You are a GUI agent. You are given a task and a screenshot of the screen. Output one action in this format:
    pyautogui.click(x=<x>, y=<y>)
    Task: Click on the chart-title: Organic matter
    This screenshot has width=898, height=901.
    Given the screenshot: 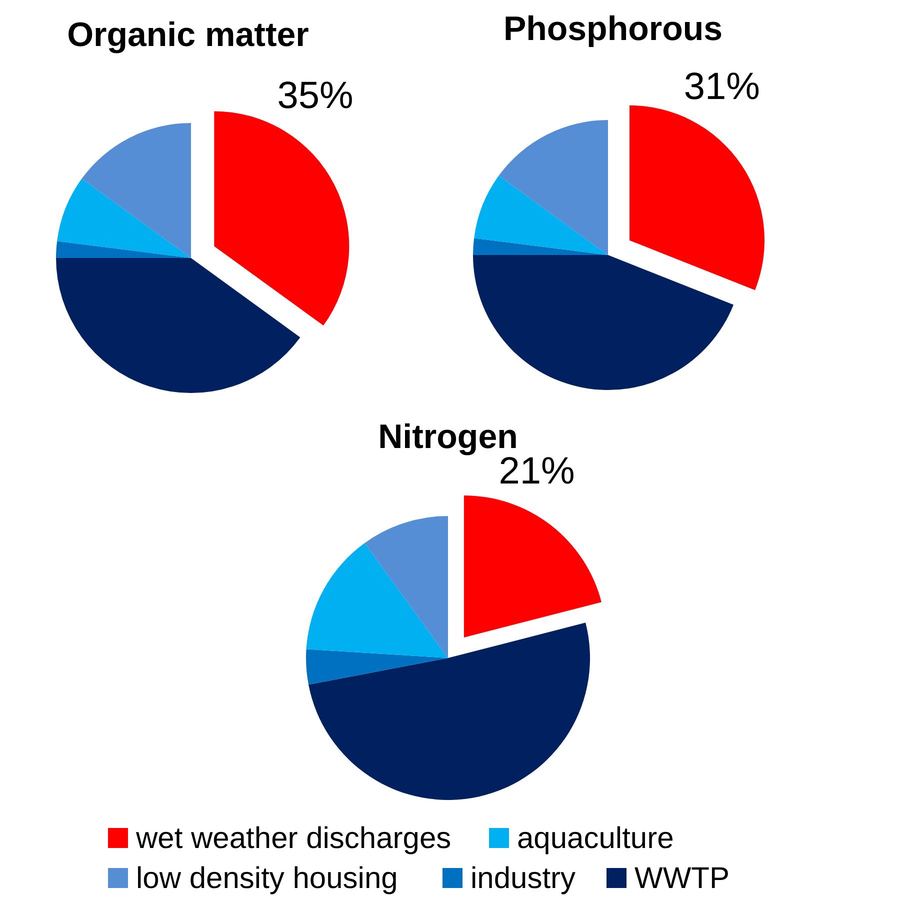 What is the action you would take?
    pyautogui.click(x=188, y=35)
    